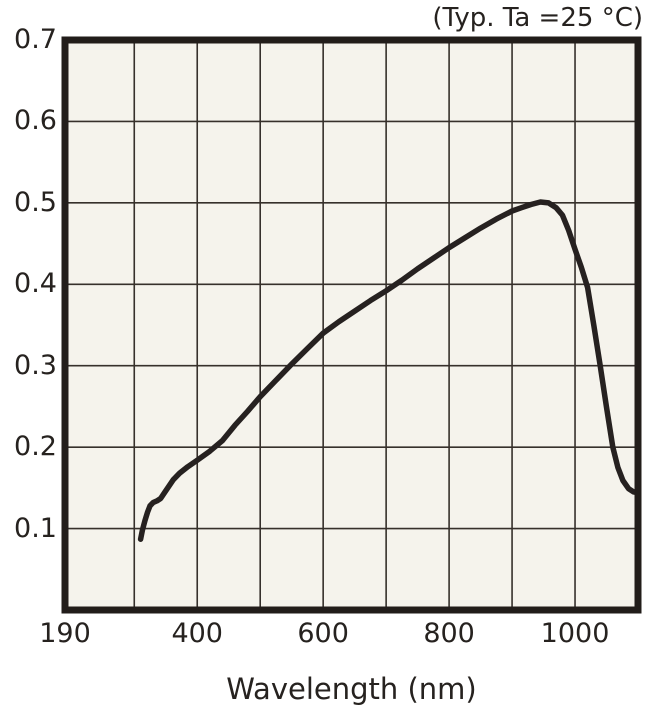 The height and width of the screenshot is (717, 651). I want to click on y-tick-label: 0.3, so click(35, 365).